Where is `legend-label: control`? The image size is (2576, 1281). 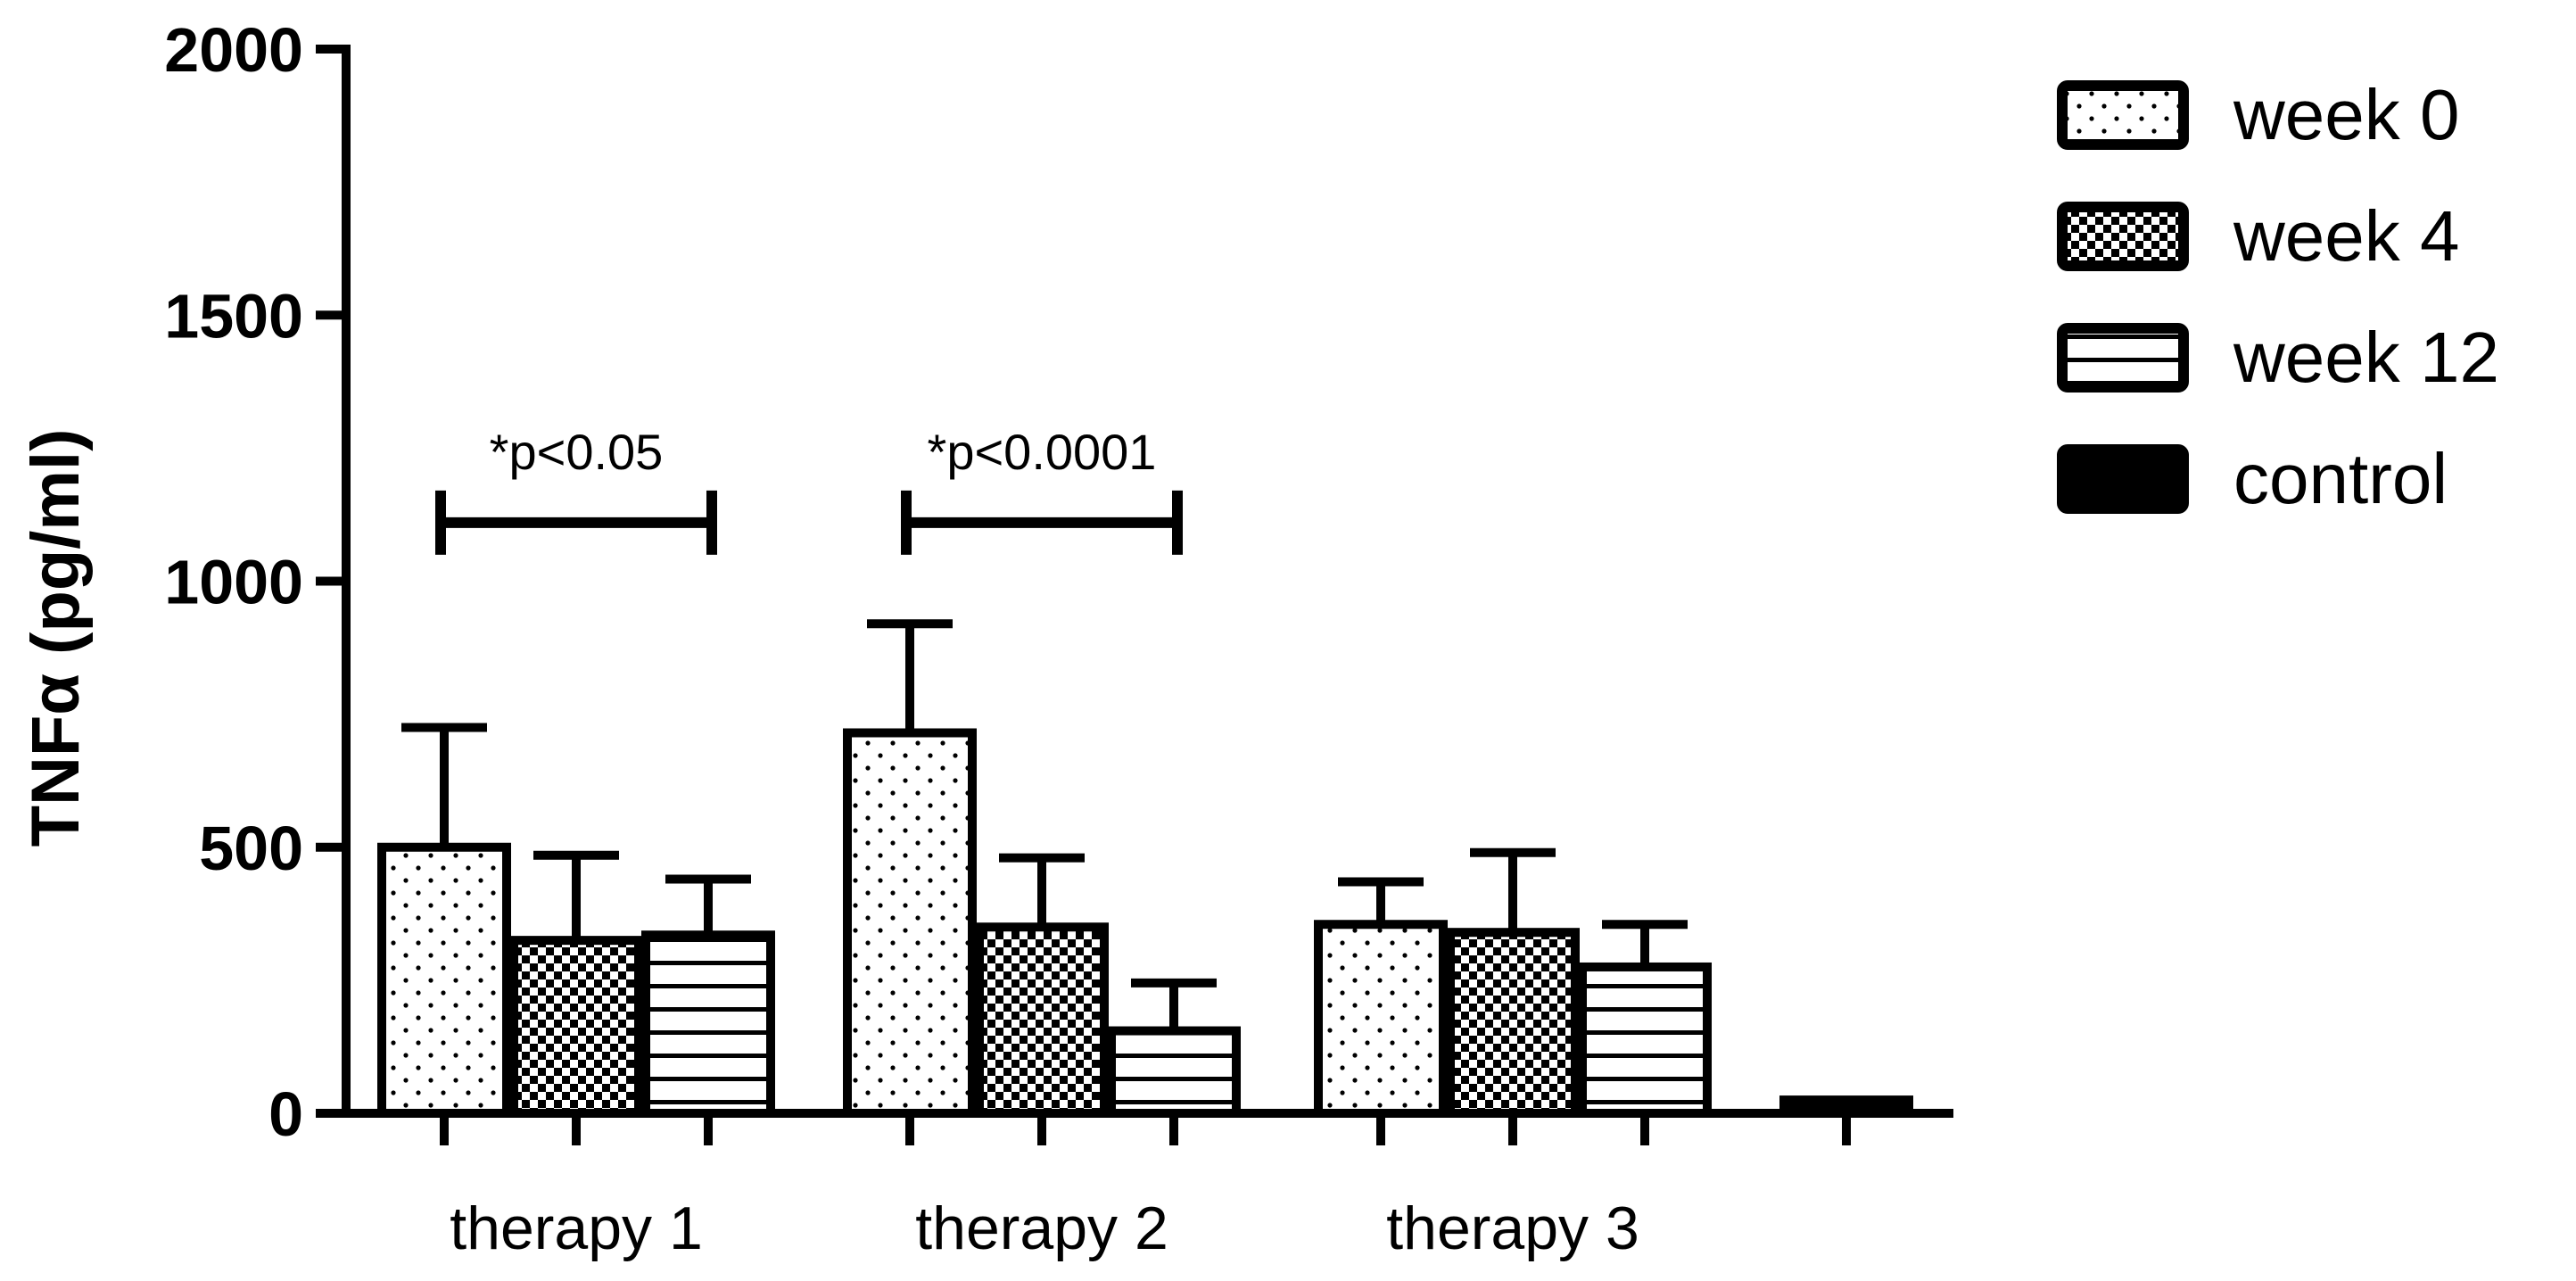 legend-label: control is located at coordinates (2340, 478).